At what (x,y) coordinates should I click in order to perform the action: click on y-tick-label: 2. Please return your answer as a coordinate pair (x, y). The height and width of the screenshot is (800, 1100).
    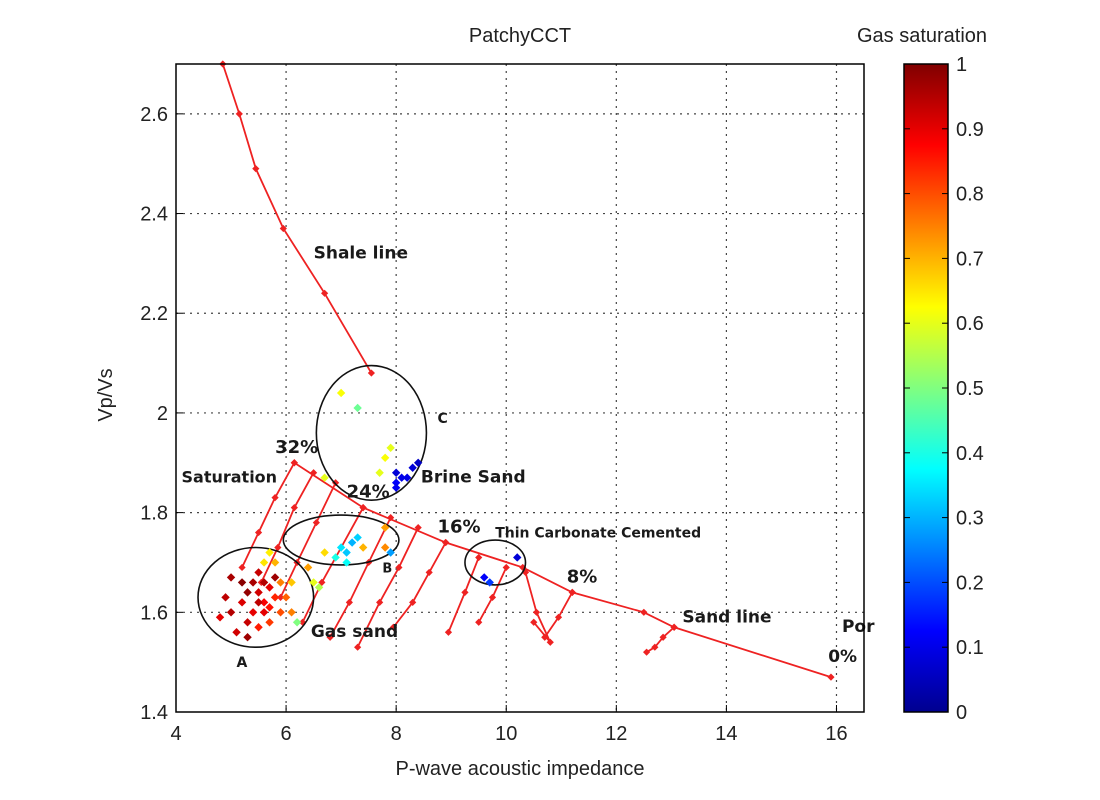
    Looking at the image, I should click on (162, 414).